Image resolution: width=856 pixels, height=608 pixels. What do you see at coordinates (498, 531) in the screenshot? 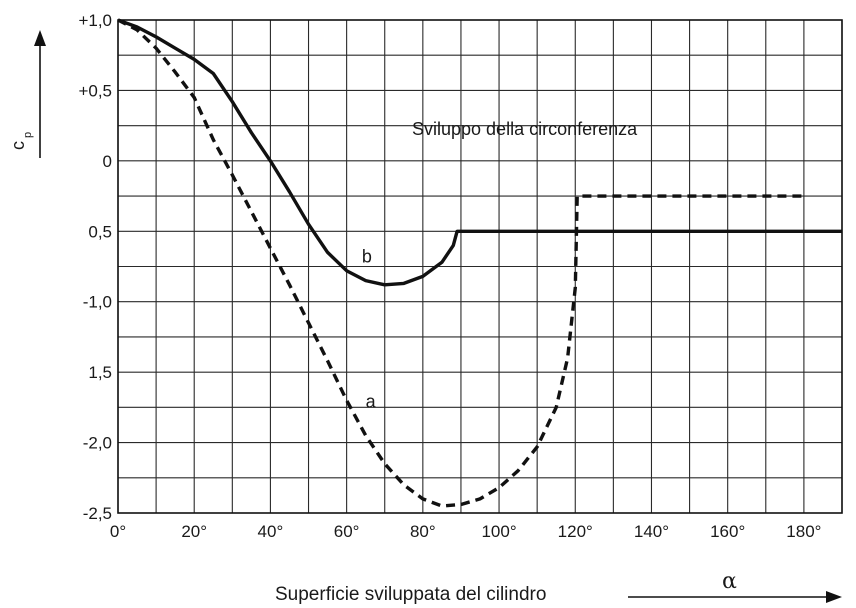
I see `x-tick-label: 100°` at bounding box center [498, 531].